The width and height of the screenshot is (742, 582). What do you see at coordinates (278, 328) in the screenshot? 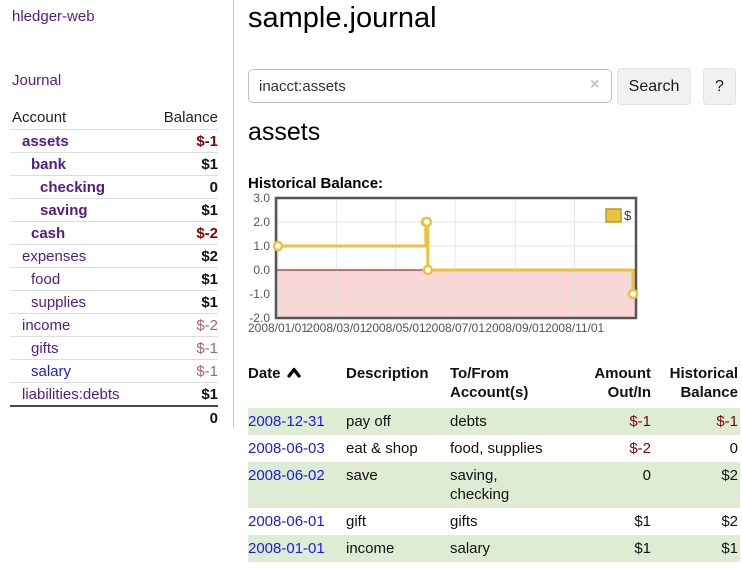
I see `svg-text: 2008/01/01` at bounding box center [278, 328].